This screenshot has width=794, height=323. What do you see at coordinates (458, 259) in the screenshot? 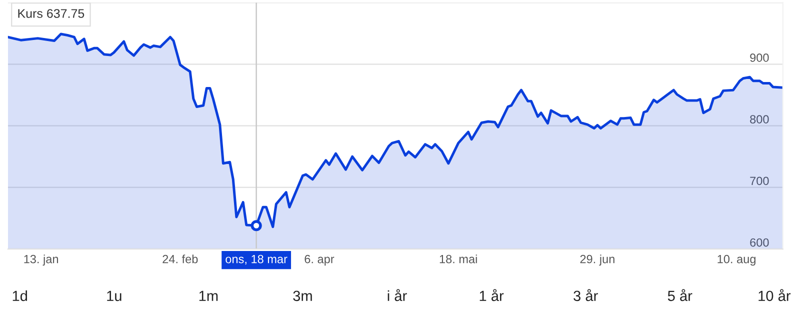
I see `x-tick-label: 18. mai` at bounding box center [458, 259].